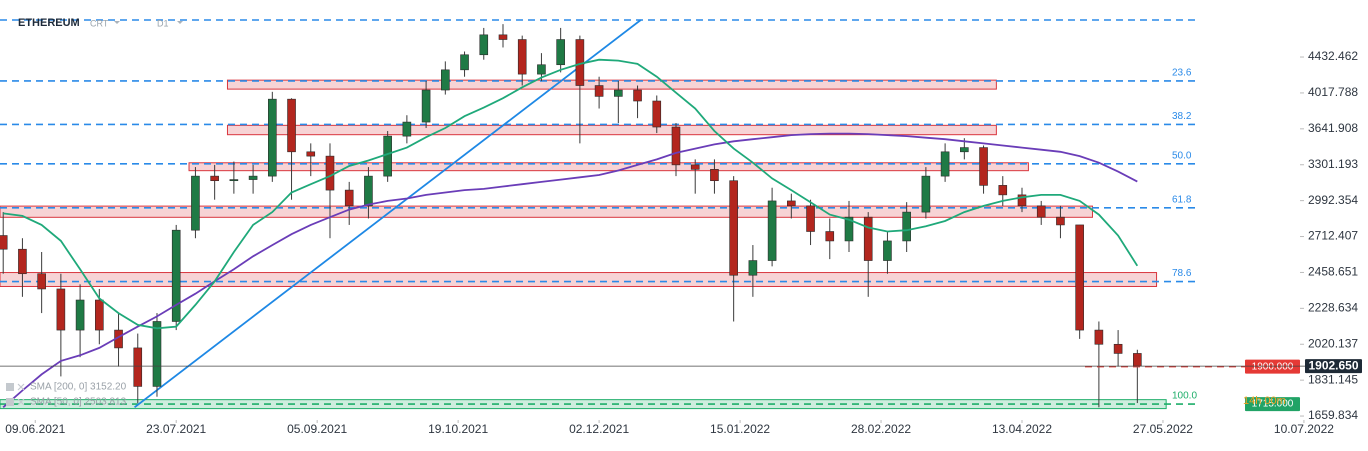  I want to click on y-tick-label: 2992.354, so click(1333, 200).